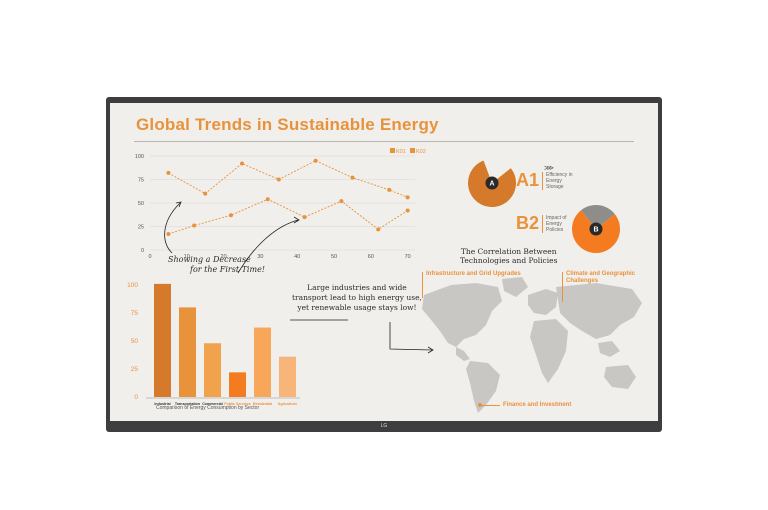 The height and width of the screenshot is (510, 768). What do you see at coordinates (515, 287) in the screenshot?
I see `map-greenland` at bounding box center [515, 287].